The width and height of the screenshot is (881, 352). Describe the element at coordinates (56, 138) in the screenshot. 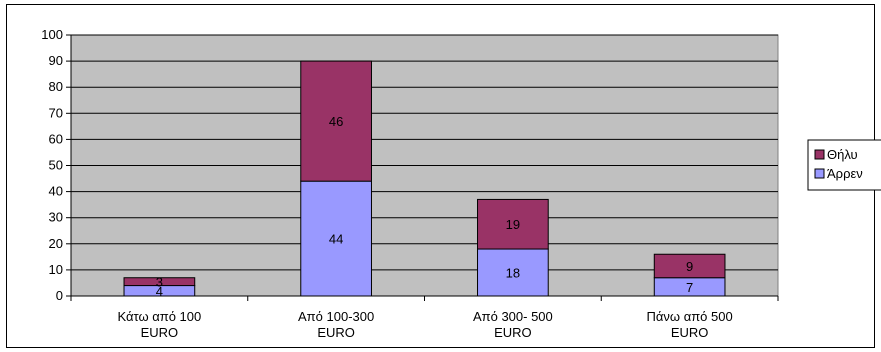

I see `y-tick-label: 60` at that location.